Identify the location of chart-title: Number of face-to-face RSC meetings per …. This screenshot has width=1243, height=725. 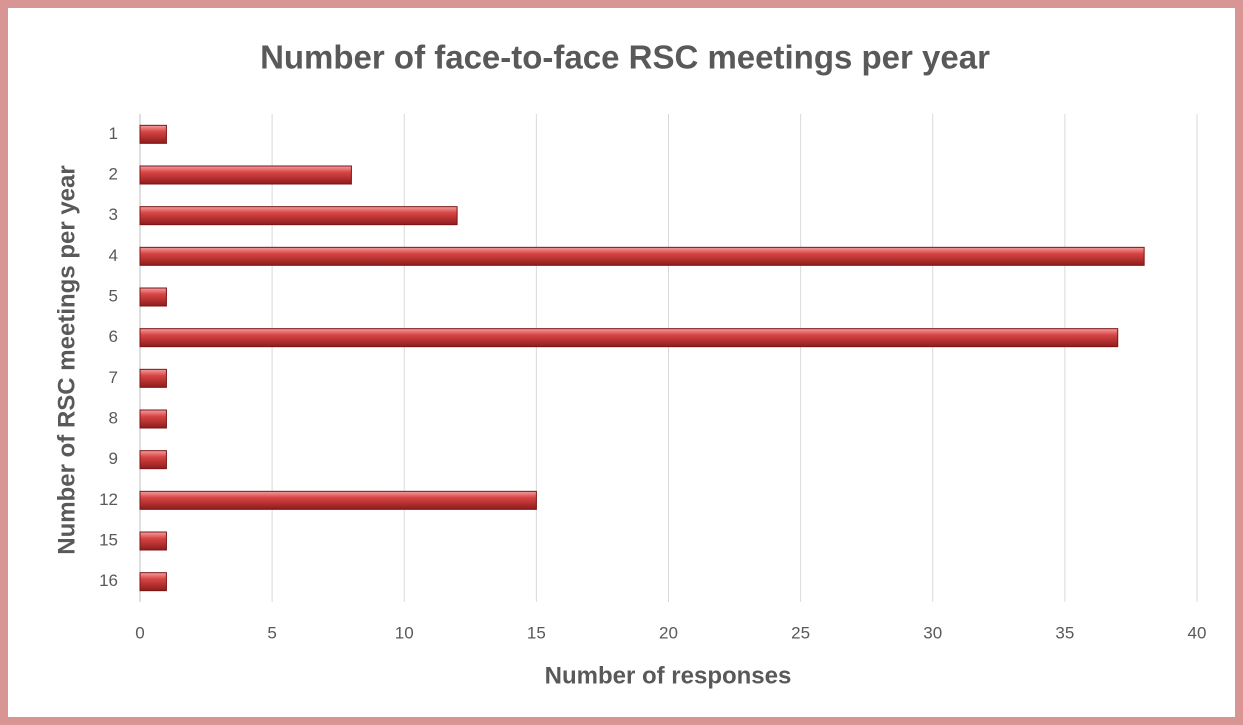
(625, 57).